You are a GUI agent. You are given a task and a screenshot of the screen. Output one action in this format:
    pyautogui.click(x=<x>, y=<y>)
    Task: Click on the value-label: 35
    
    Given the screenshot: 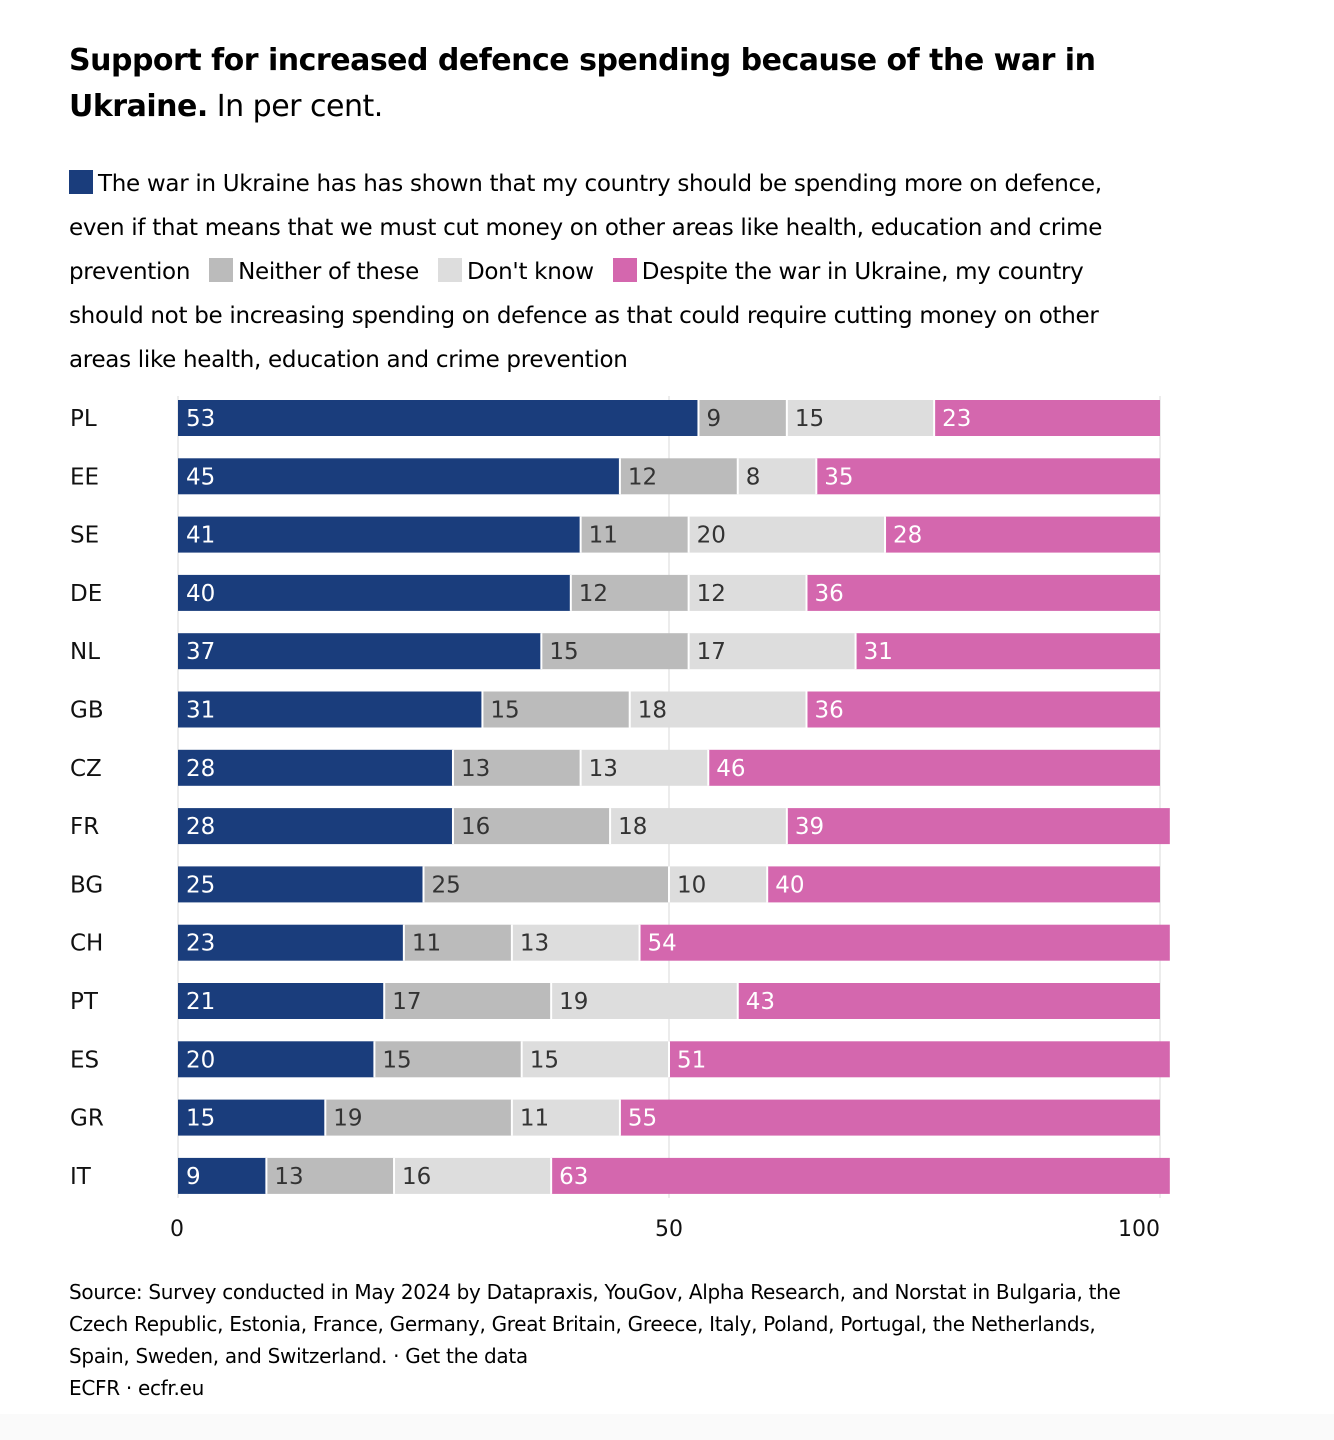 What is the action you would take?
    pyautogui.click(x=838, y=477)
    